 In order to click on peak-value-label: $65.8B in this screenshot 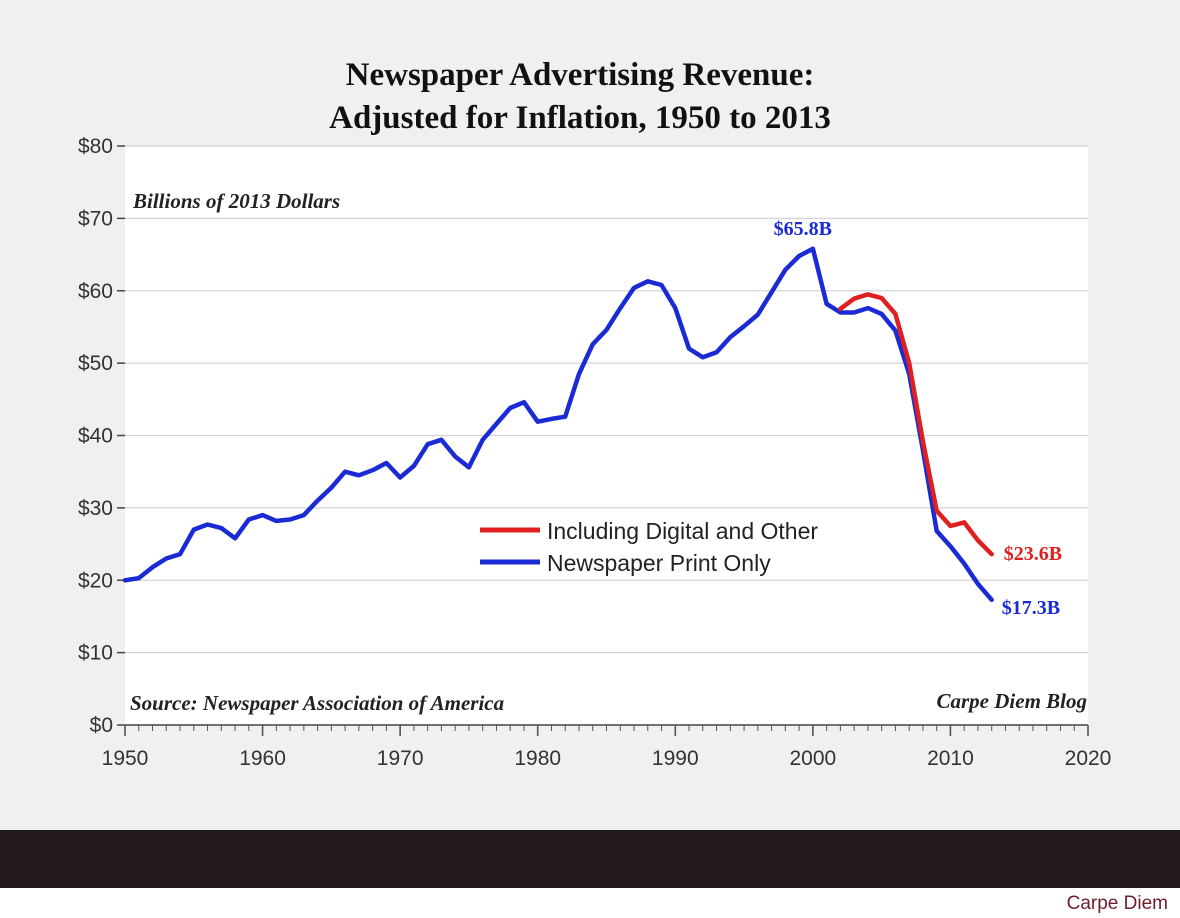, I will do `click(803, 229)`.